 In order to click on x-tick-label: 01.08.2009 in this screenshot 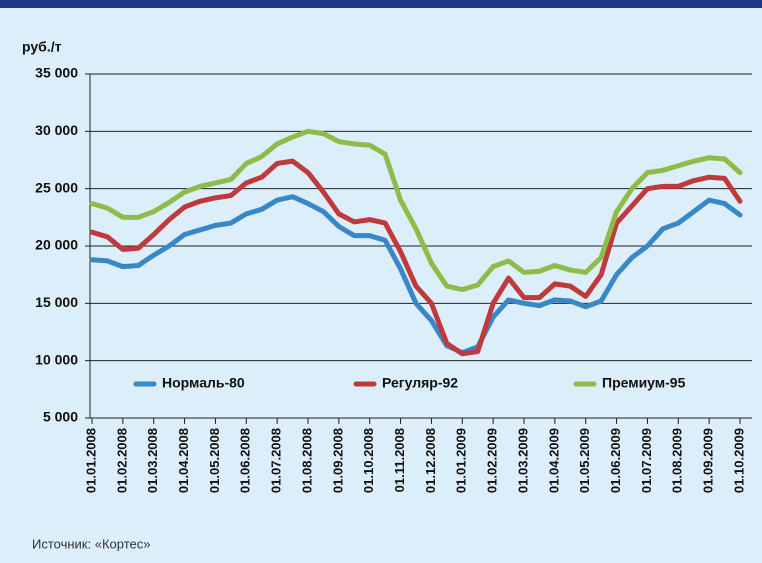, I will do `click(677, 460)`.